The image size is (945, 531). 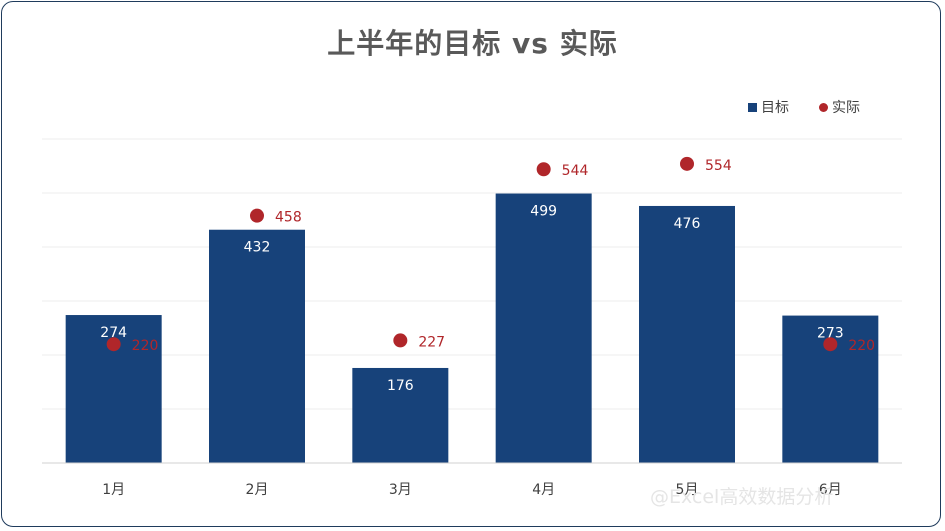 What do you see at coordinates (288, 218) in the screenshot?
I see `actual-value-label: 458` at bounding box center [288, 218].